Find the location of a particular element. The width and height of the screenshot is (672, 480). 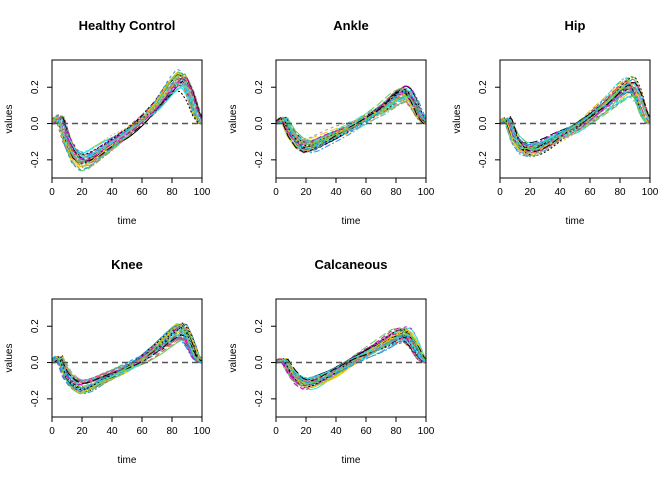

panel-knee: Knee 0 20 40 60 80 100 time -0.2 0.0 0.2 values is located at coordinates (107, 361).